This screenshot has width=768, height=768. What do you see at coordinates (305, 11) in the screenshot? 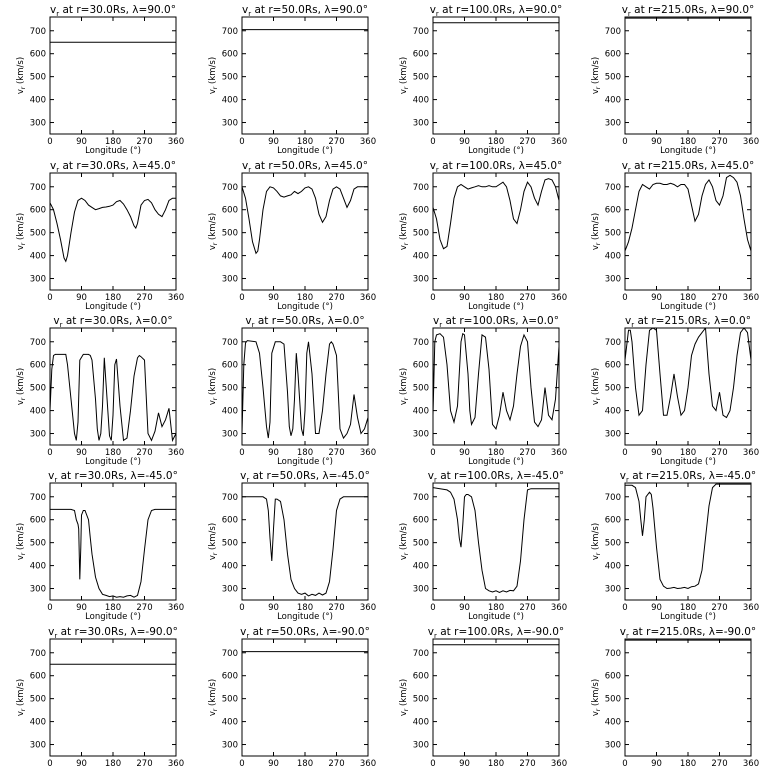
I see `chart-title: vr at r=50.0Rs, λ=90.0°` at bounding box center [305, 11].